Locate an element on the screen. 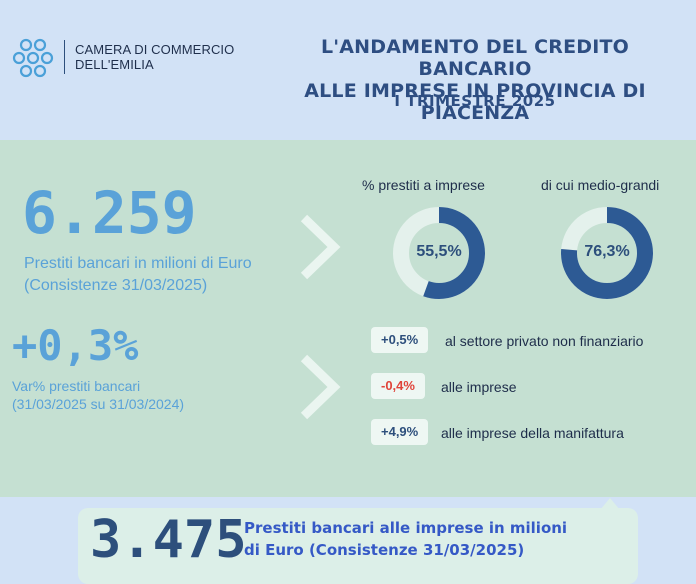 The image size is (696, 584). variation-text-businesses: alle imprese is located at coordinates (479, 387).